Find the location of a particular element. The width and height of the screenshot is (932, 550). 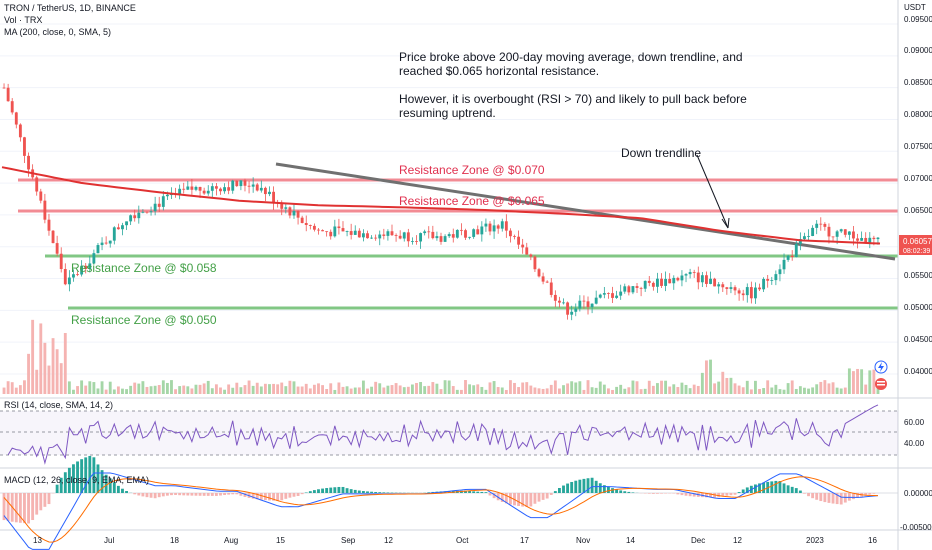

note-line: reached $0.065 horizontal resistance. is located at coordinates (499, 71).